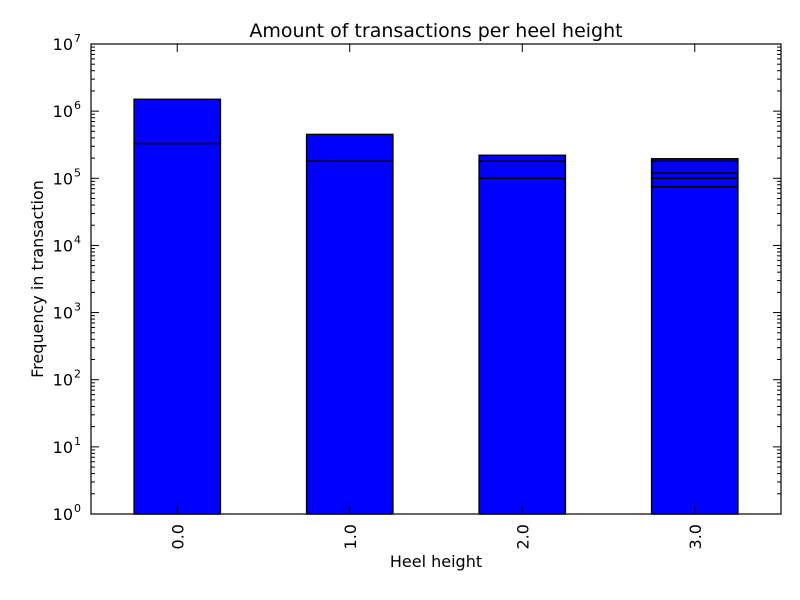  I want to click on x-axis-label: Heel height, so click(436, 561).